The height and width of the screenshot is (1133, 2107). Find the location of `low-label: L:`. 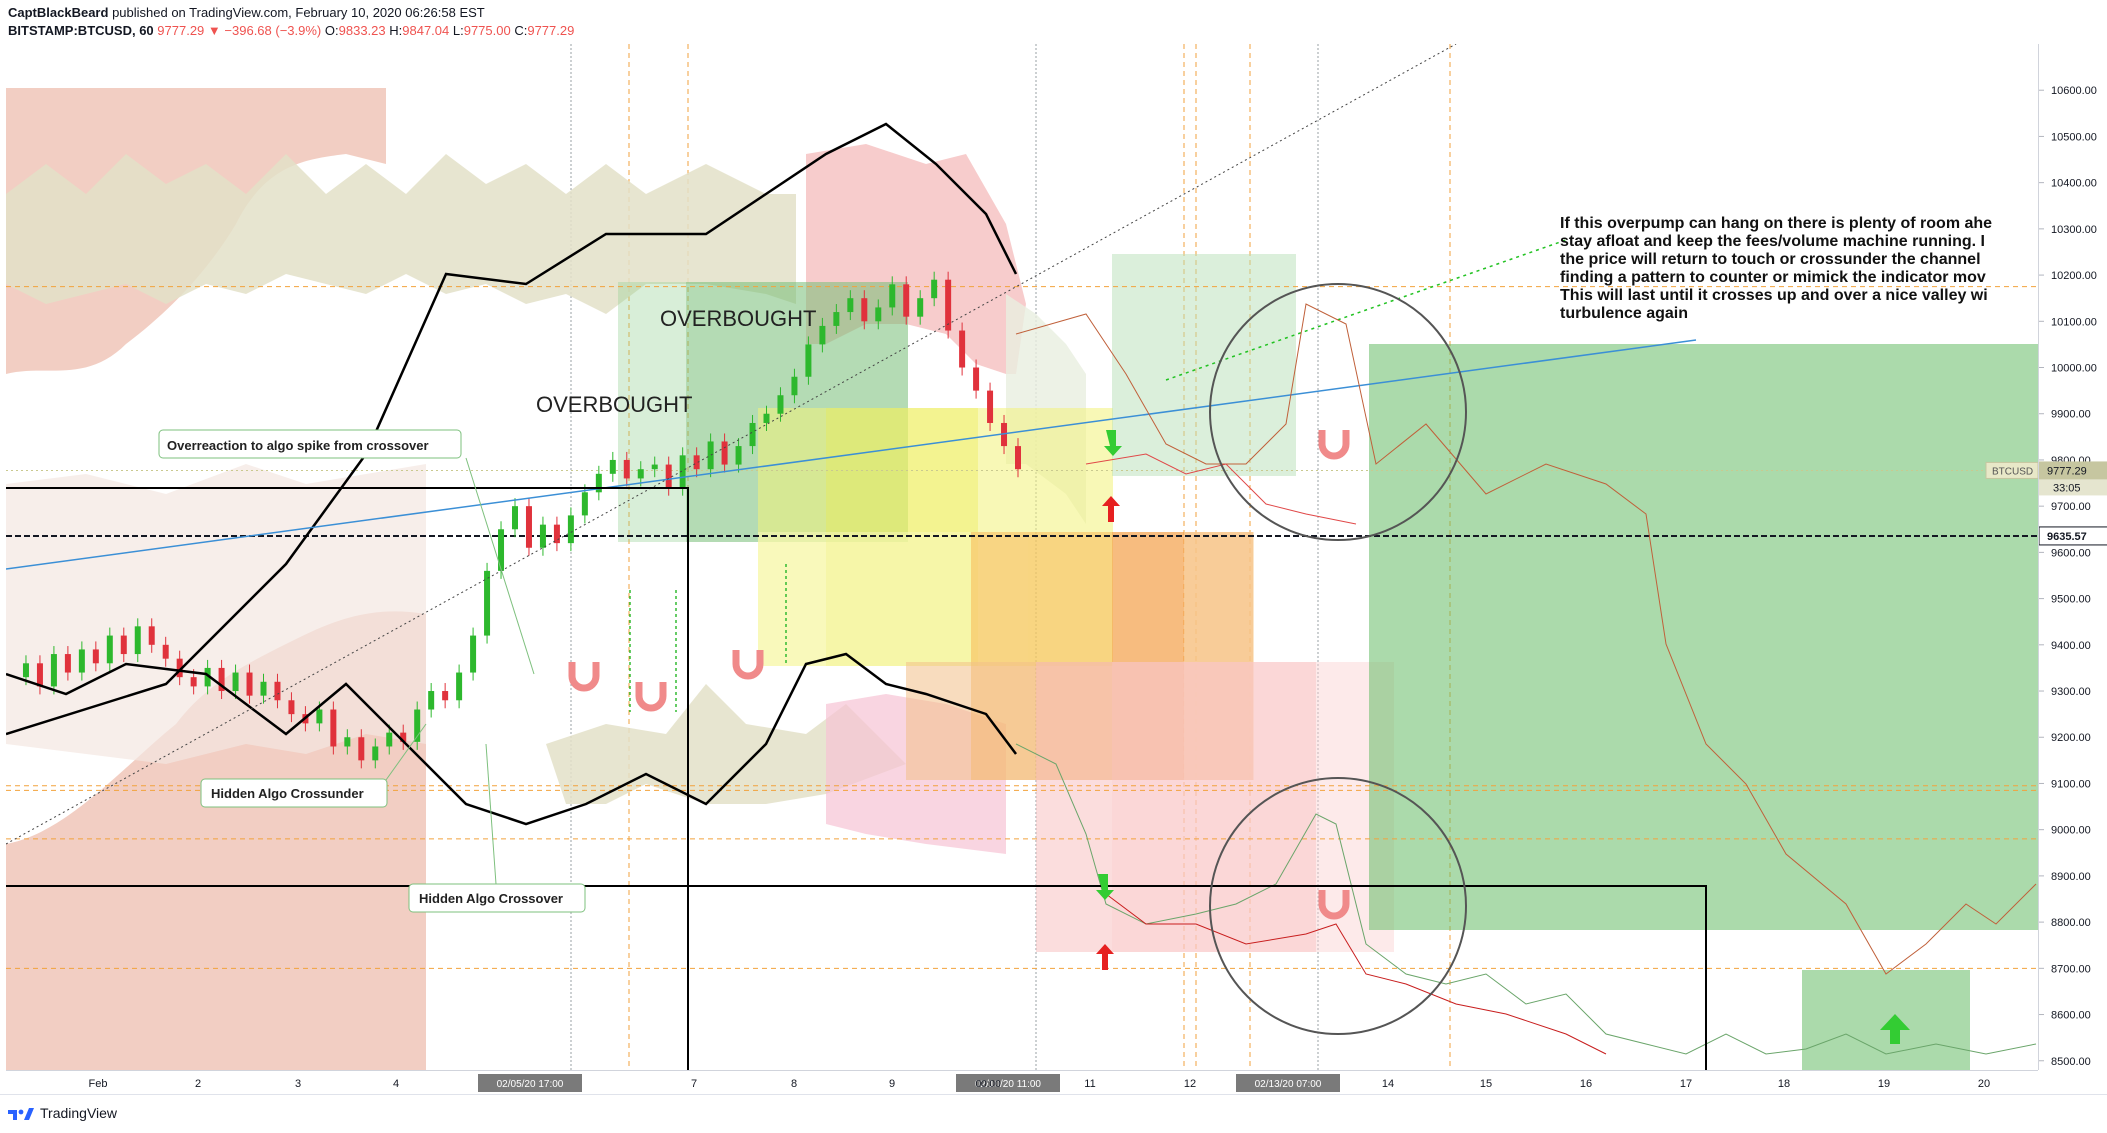

low-label: L: is located at coordinates (458, 30).